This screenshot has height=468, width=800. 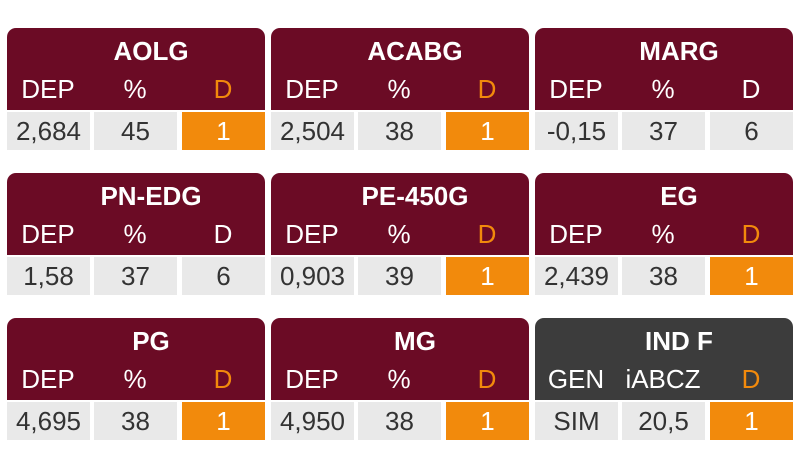 What do you see at coordinates (312, 421) in the screenshot?
I see `value-cell: 4,950` at bounding box center [312, 421].